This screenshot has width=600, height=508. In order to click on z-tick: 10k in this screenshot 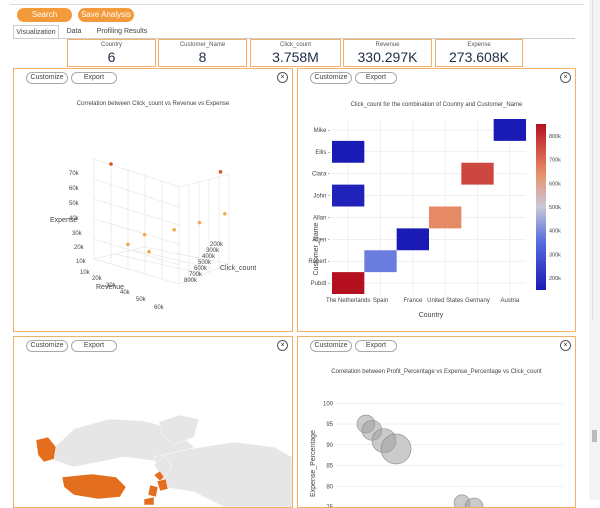, I will do `click(81, 262)`.